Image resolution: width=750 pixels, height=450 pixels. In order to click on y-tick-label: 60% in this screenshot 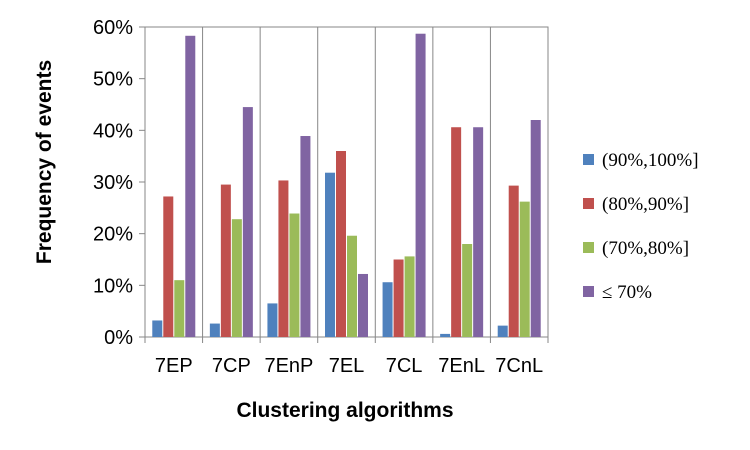, I will do `click(113, 28)`.